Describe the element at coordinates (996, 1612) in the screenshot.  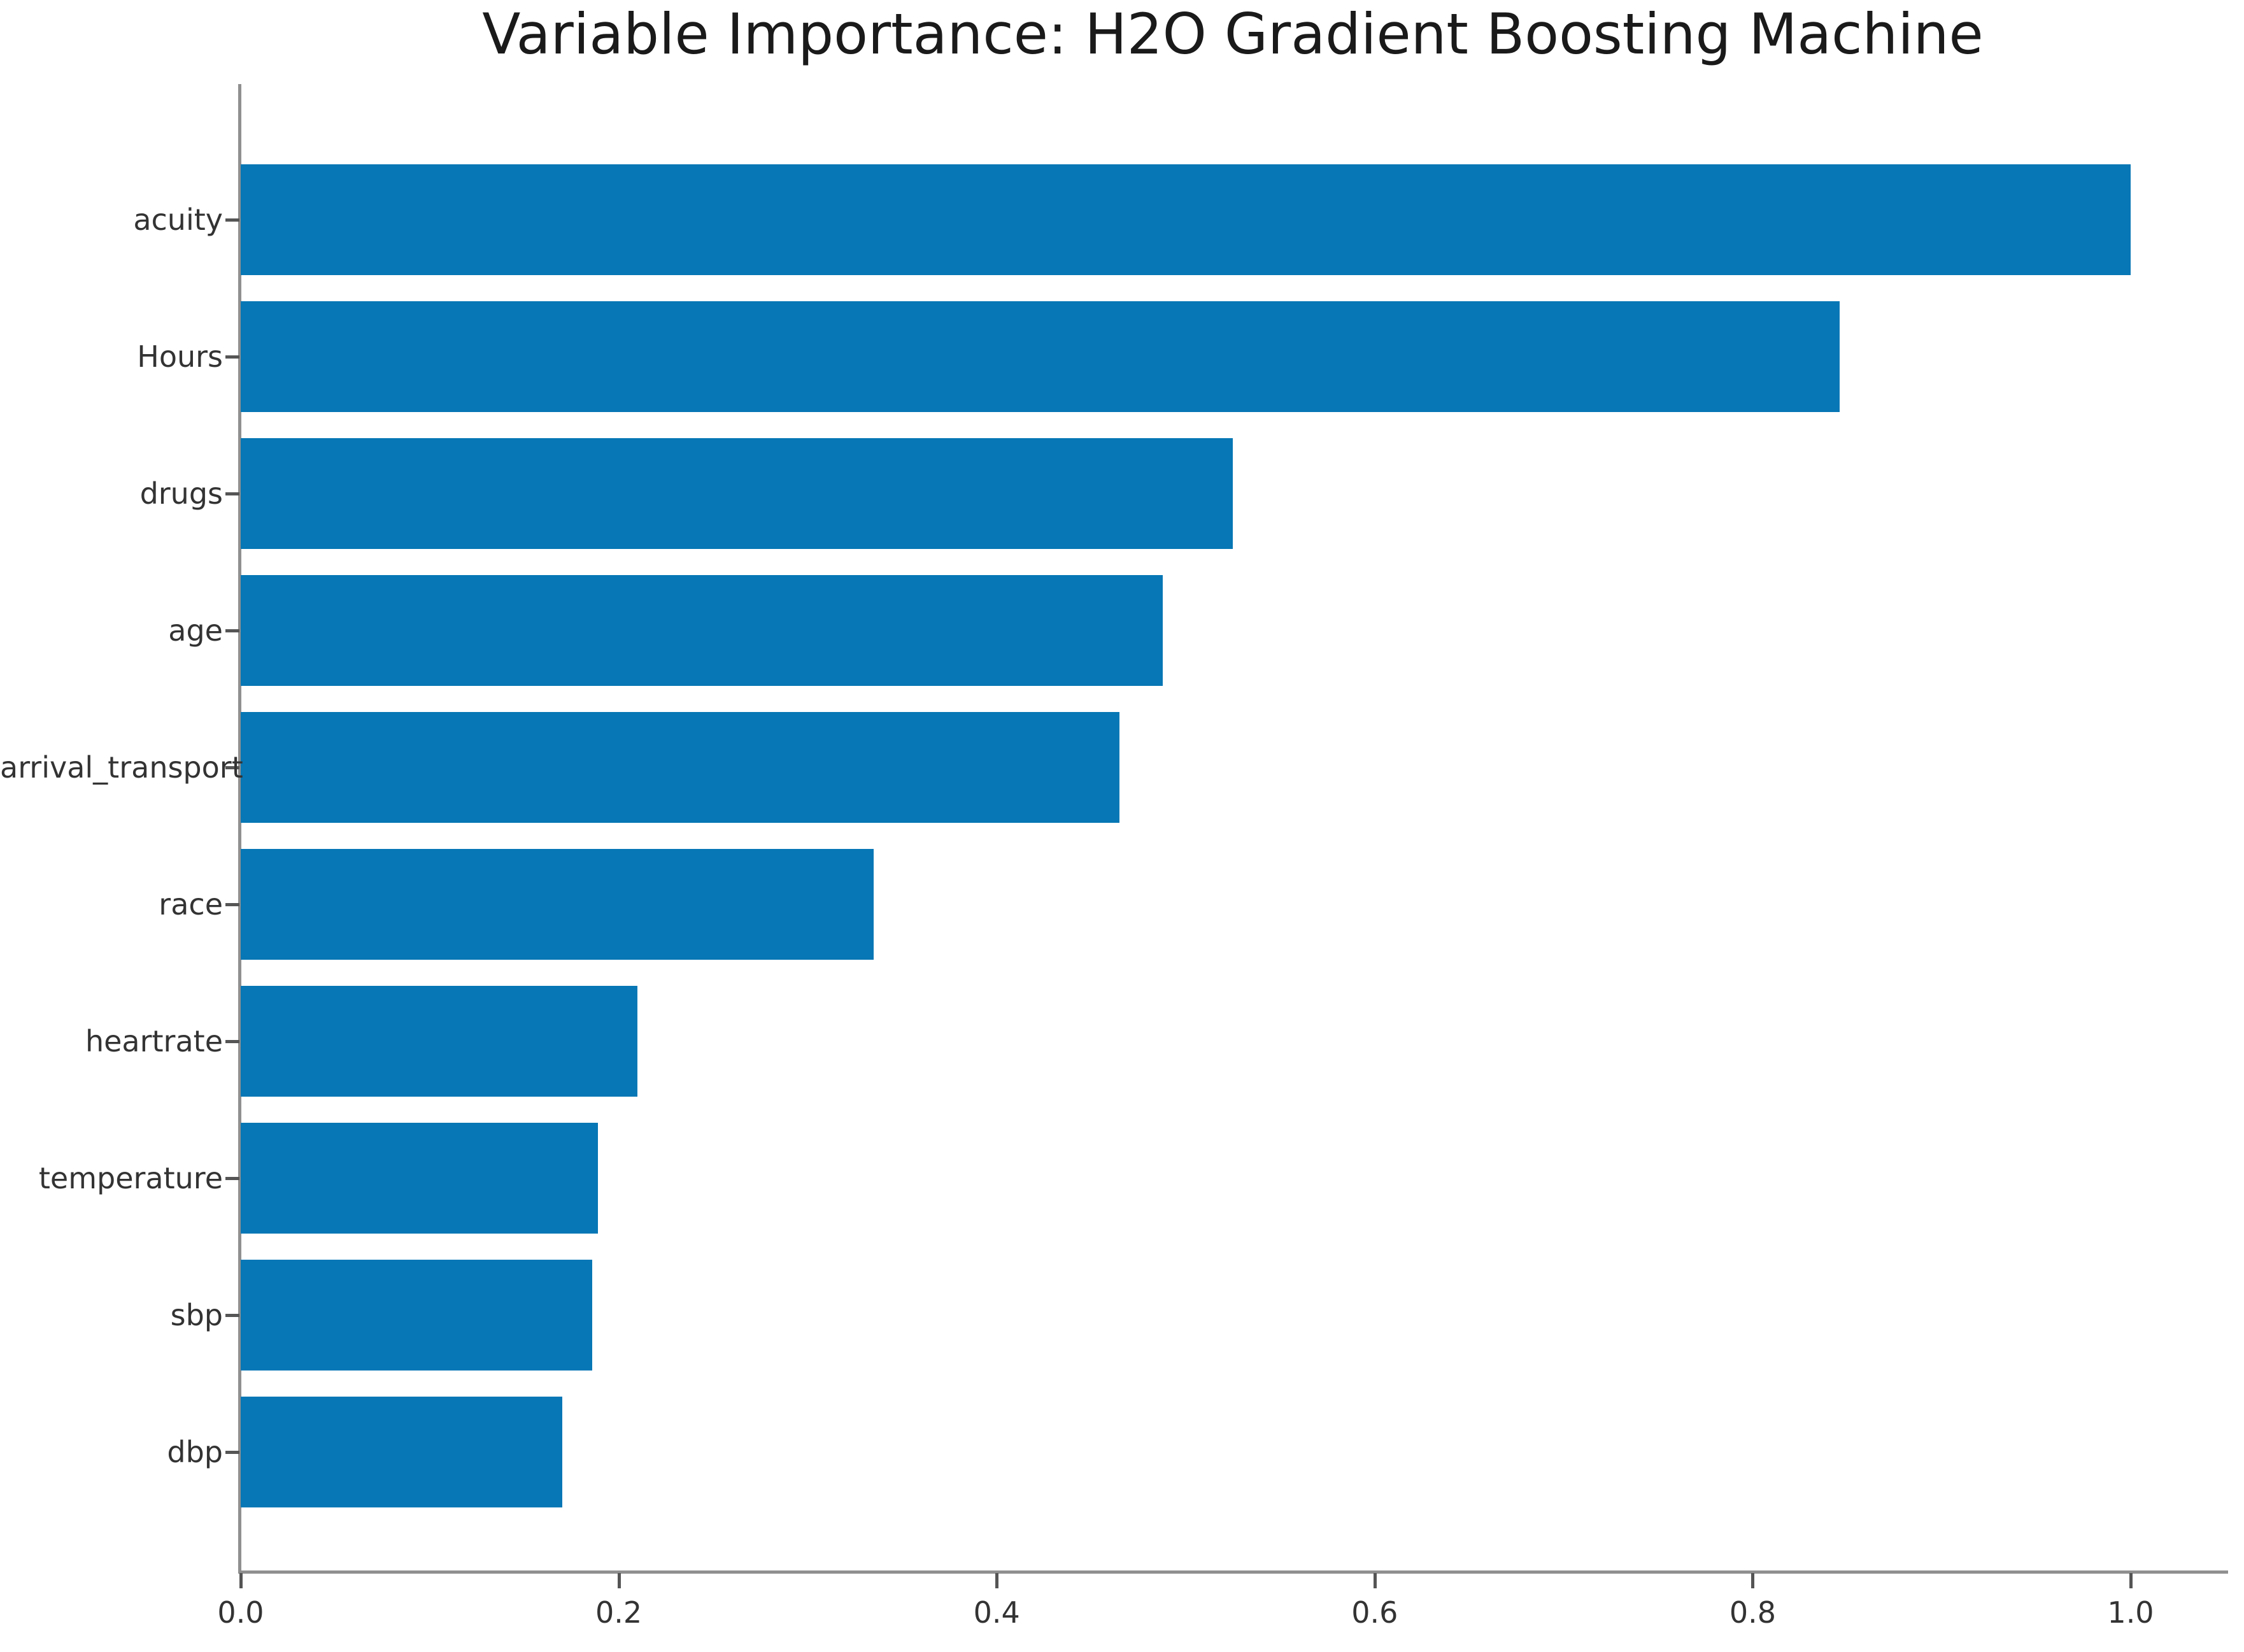
I see `x-tick-label-0.4: 0.4` at that location.